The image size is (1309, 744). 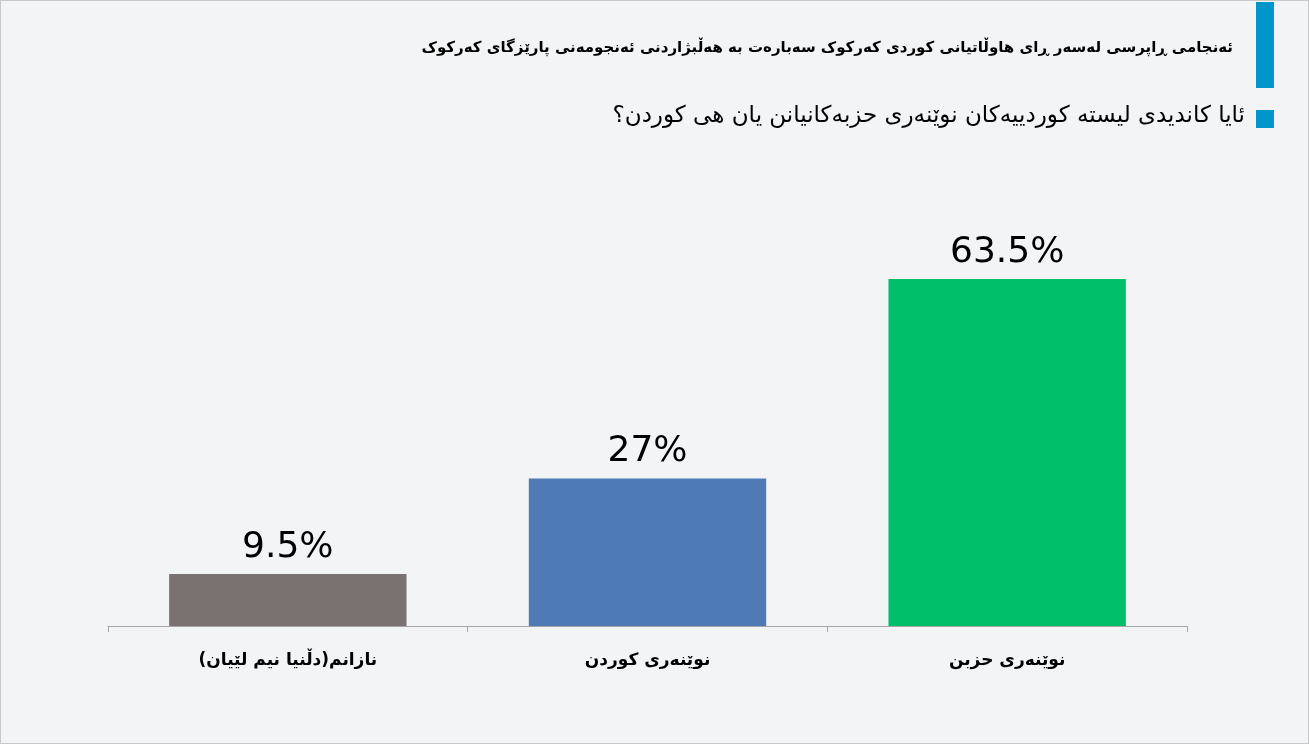 I want to click on chart-title: ئەنجامی ڕاپرسی لەسەر ڕای هاوڵاتیانی کوردی کەرکوک سەبارەت بە هەڵبژاردنی ئەنجومەنی پارێزگای کەرکوک, so click(x=827, y=47).